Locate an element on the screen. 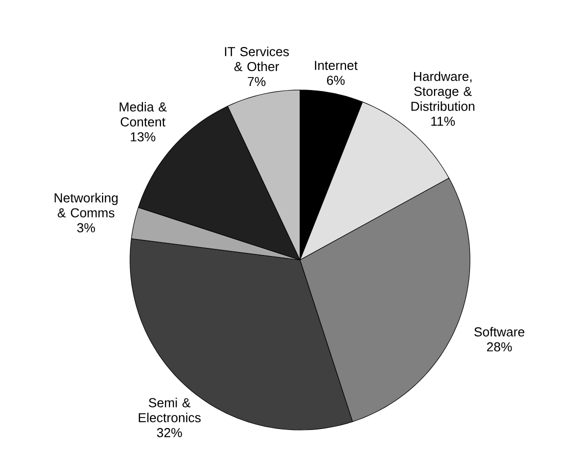  data-label: 28% is located at coordinates (499, 347).